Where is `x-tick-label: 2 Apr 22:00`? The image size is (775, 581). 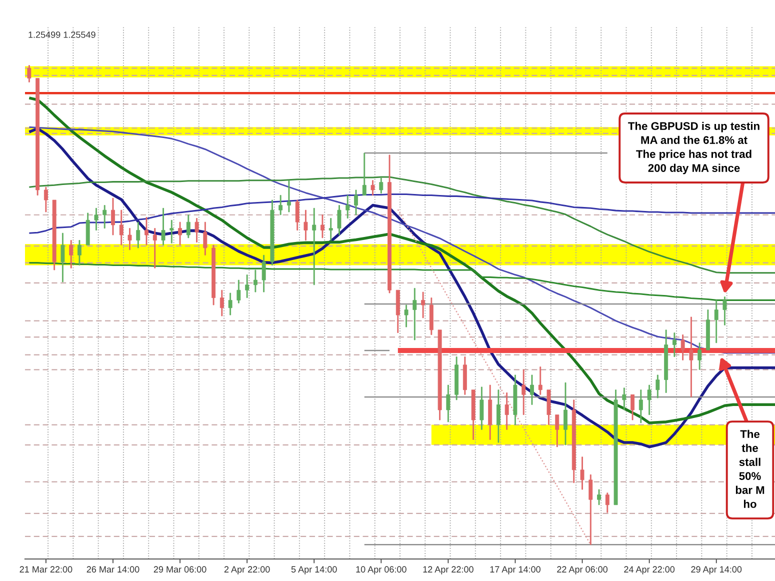
x-tick-label: 2 Apr 22:00 is located at coordinates (247, 570).